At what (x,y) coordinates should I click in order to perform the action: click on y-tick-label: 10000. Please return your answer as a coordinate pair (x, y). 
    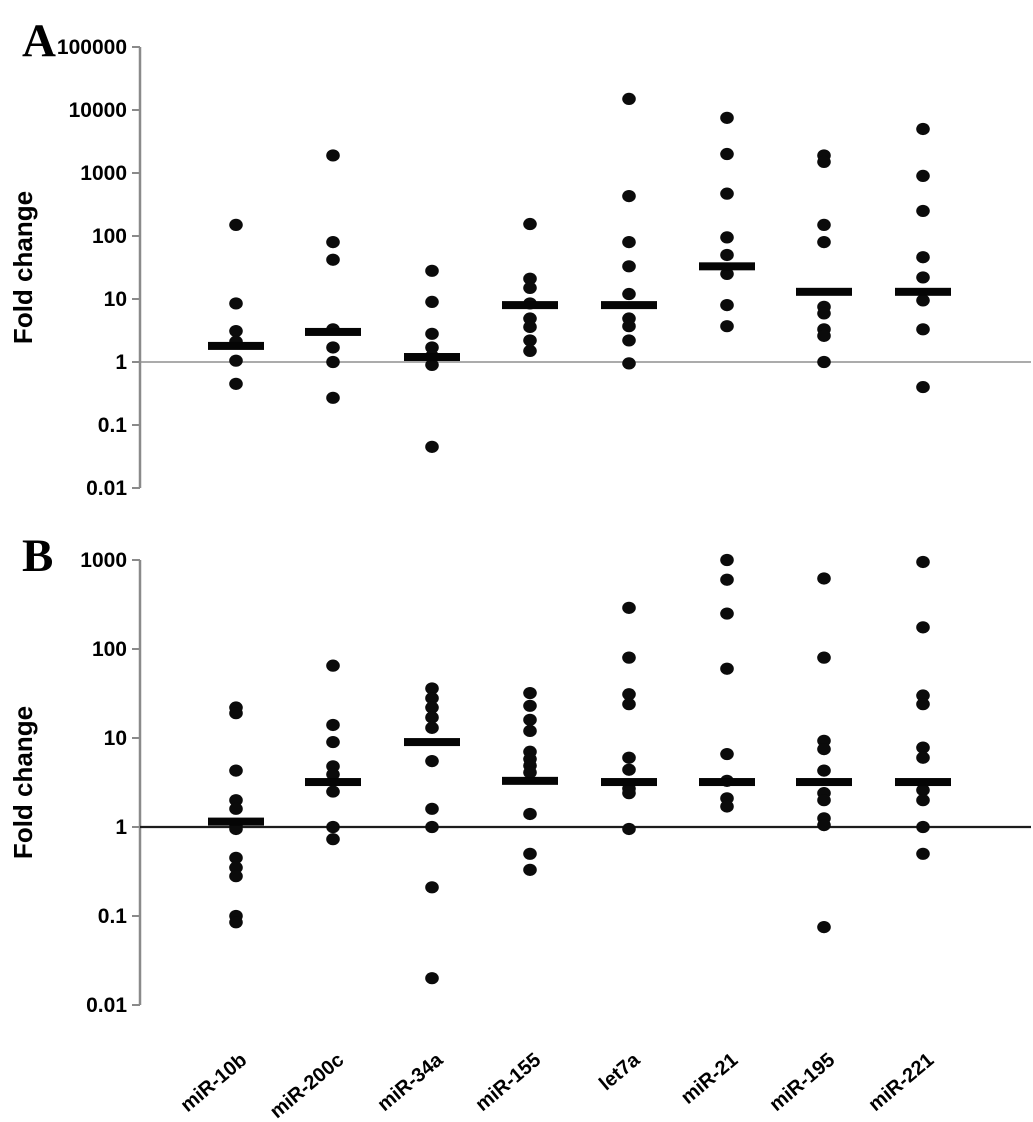
    Looking at the image, I should click on (98, 110).